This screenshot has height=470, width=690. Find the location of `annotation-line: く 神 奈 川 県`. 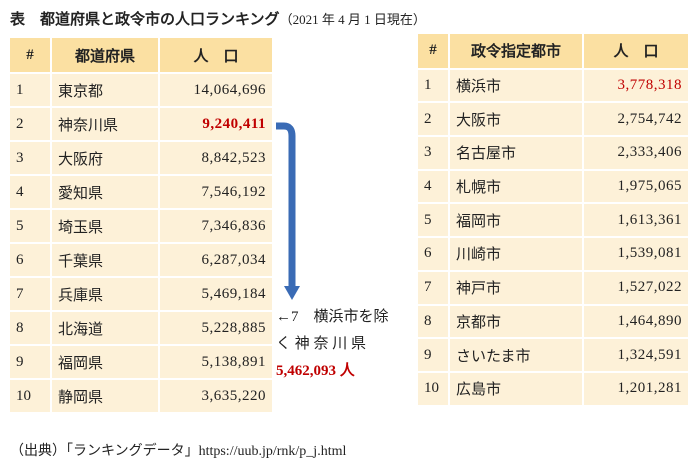

annotation-line: く 神 奈 川 県 is located at coordinates (321, 344).